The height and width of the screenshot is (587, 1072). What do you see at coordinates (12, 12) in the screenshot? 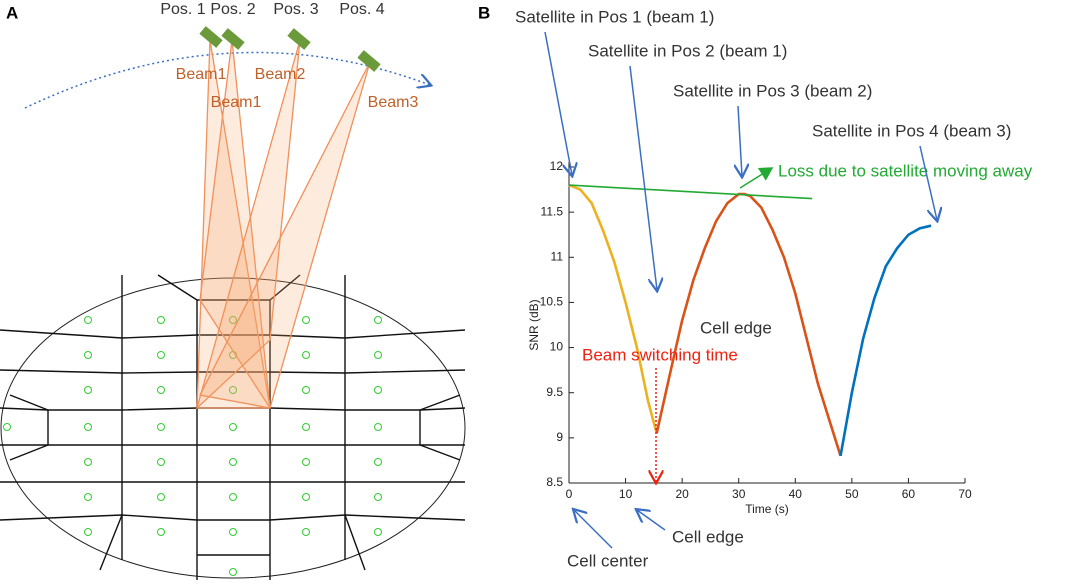
I see `panel-label: A` at bounding box center [12, 12].